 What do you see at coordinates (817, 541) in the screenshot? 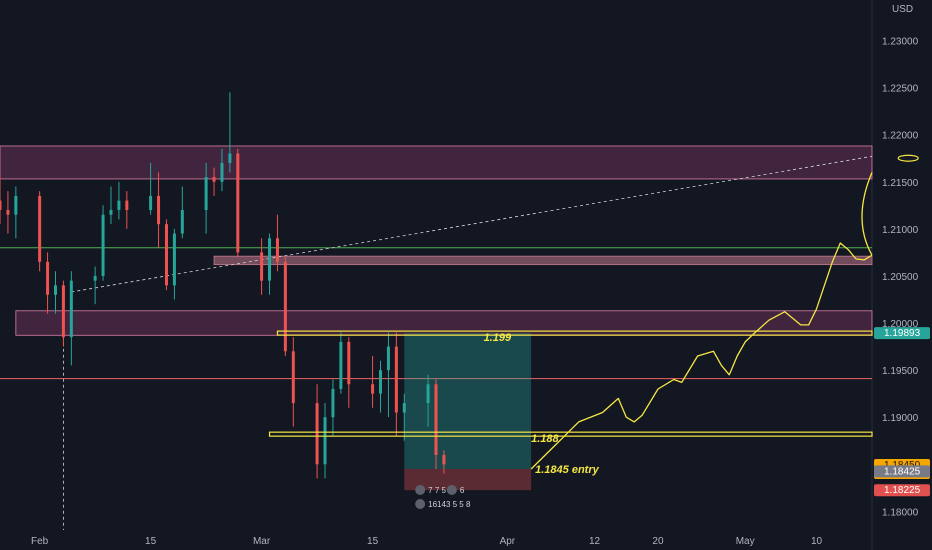
I see `x-tick-label: 10` at bounding box center [817, 541].